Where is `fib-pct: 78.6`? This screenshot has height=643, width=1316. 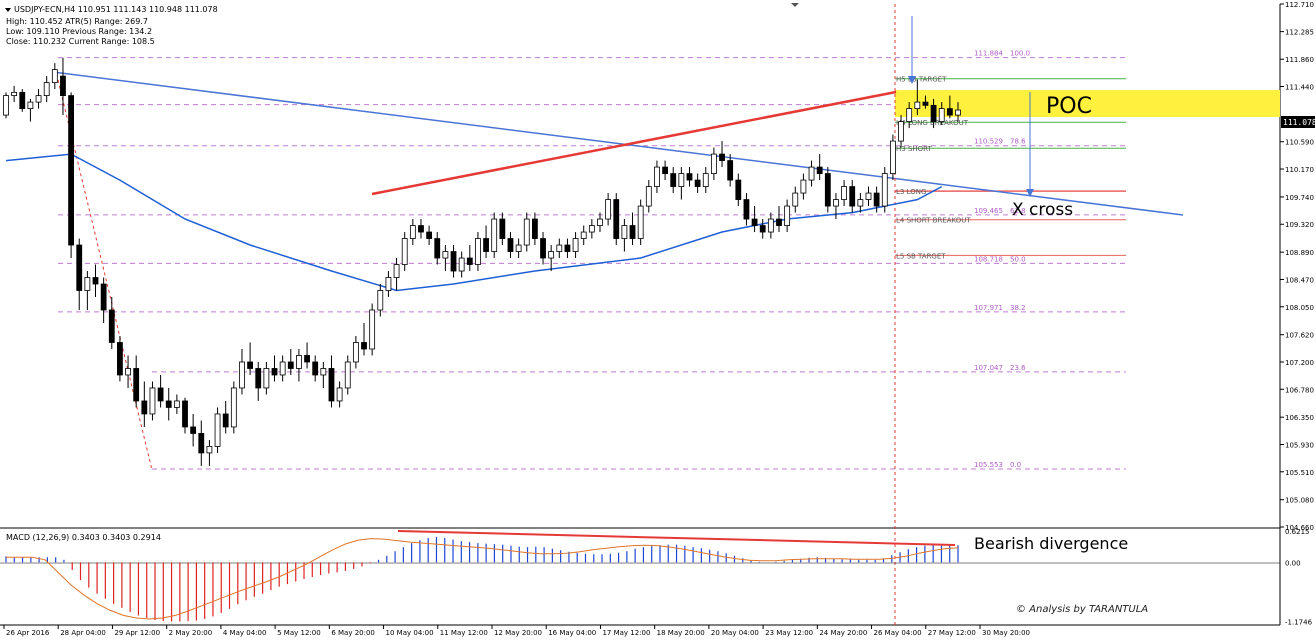 fib-pct: 78.6 is located at coordinates (1018, 142).